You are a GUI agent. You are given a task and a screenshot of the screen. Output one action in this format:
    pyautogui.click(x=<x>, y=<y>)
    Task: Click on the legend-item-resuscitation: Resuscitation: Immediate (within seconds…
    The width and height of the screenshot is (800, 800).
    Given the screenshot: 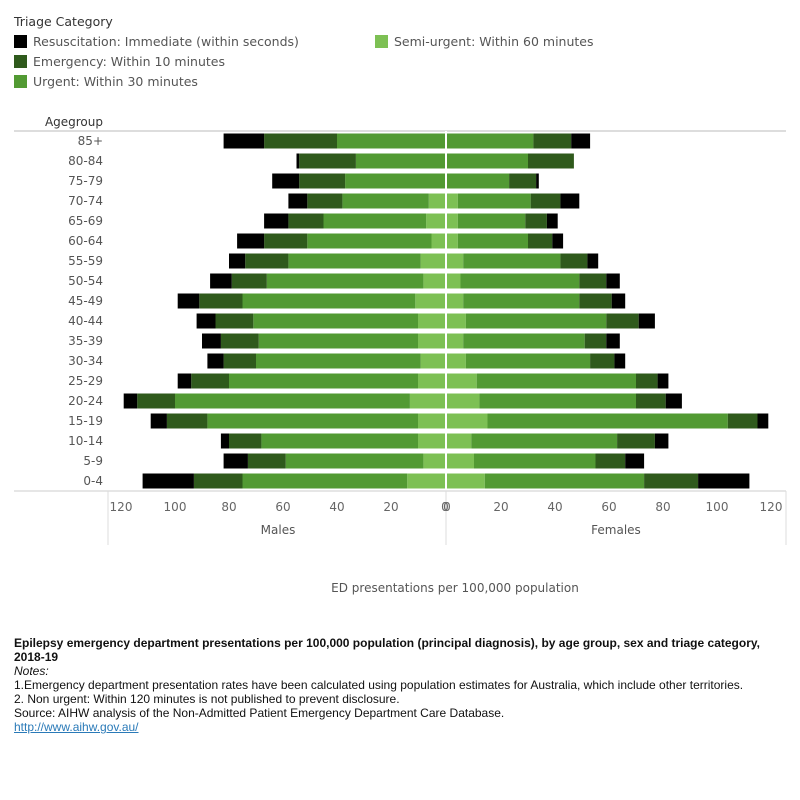 What is the action you would take?
    pyautogui.click(x=156, y=41)
    